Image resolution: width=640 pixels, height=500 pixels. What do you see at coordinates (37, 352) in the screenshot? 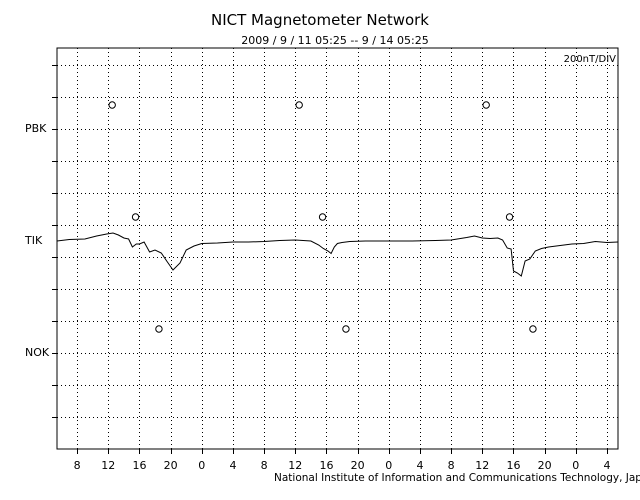
I see `station-label-nok: NOK` at bounding box center [37, 352].